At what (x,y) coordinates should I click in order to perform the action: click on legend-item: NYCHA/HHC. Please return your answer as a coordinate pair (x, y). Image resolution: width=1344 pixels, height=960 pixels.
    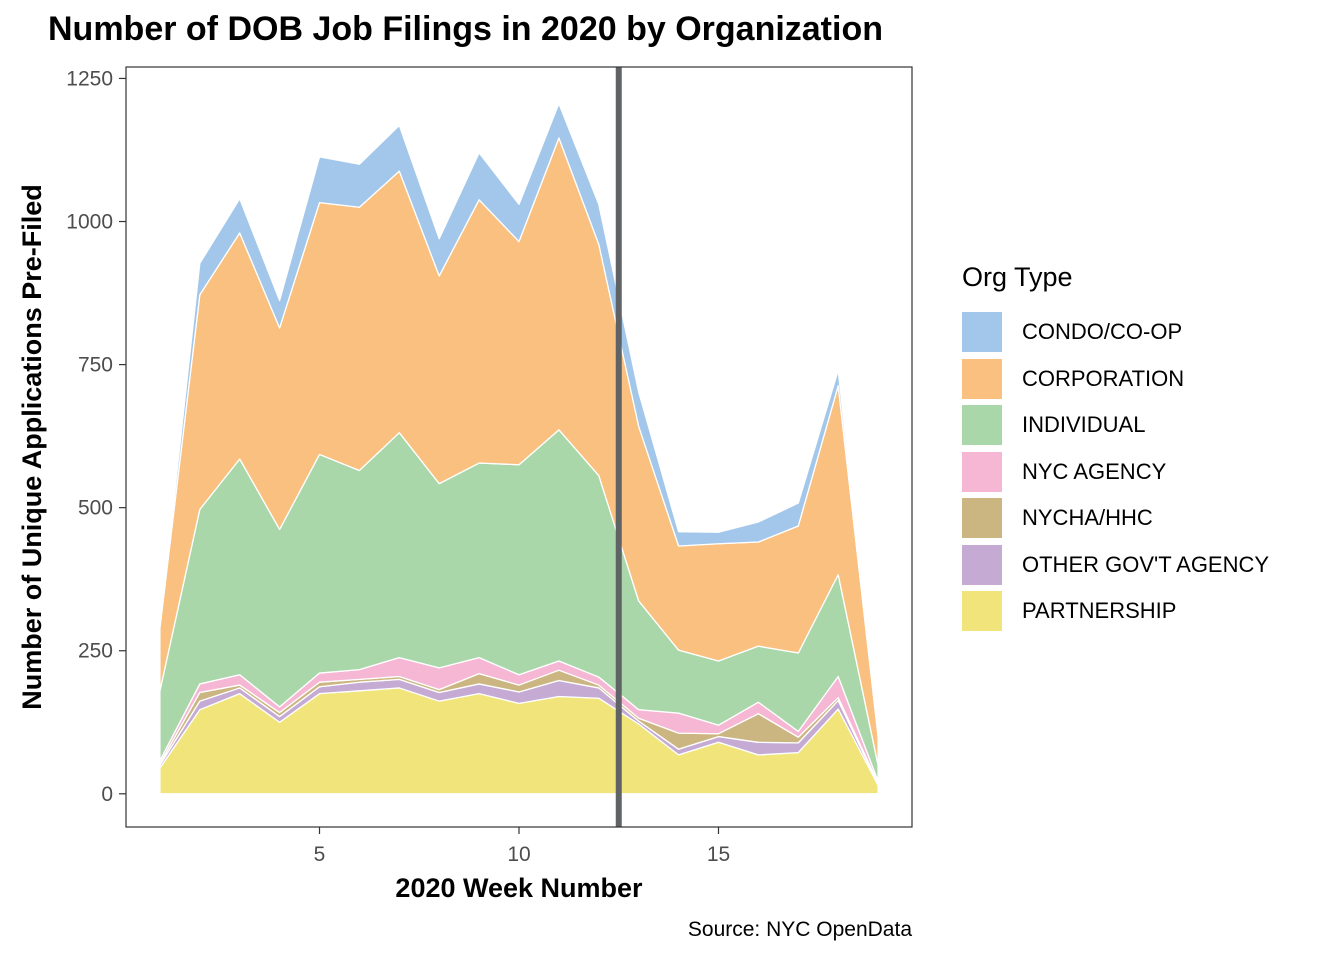
    Looking at the image, I should click on (1115, 518).